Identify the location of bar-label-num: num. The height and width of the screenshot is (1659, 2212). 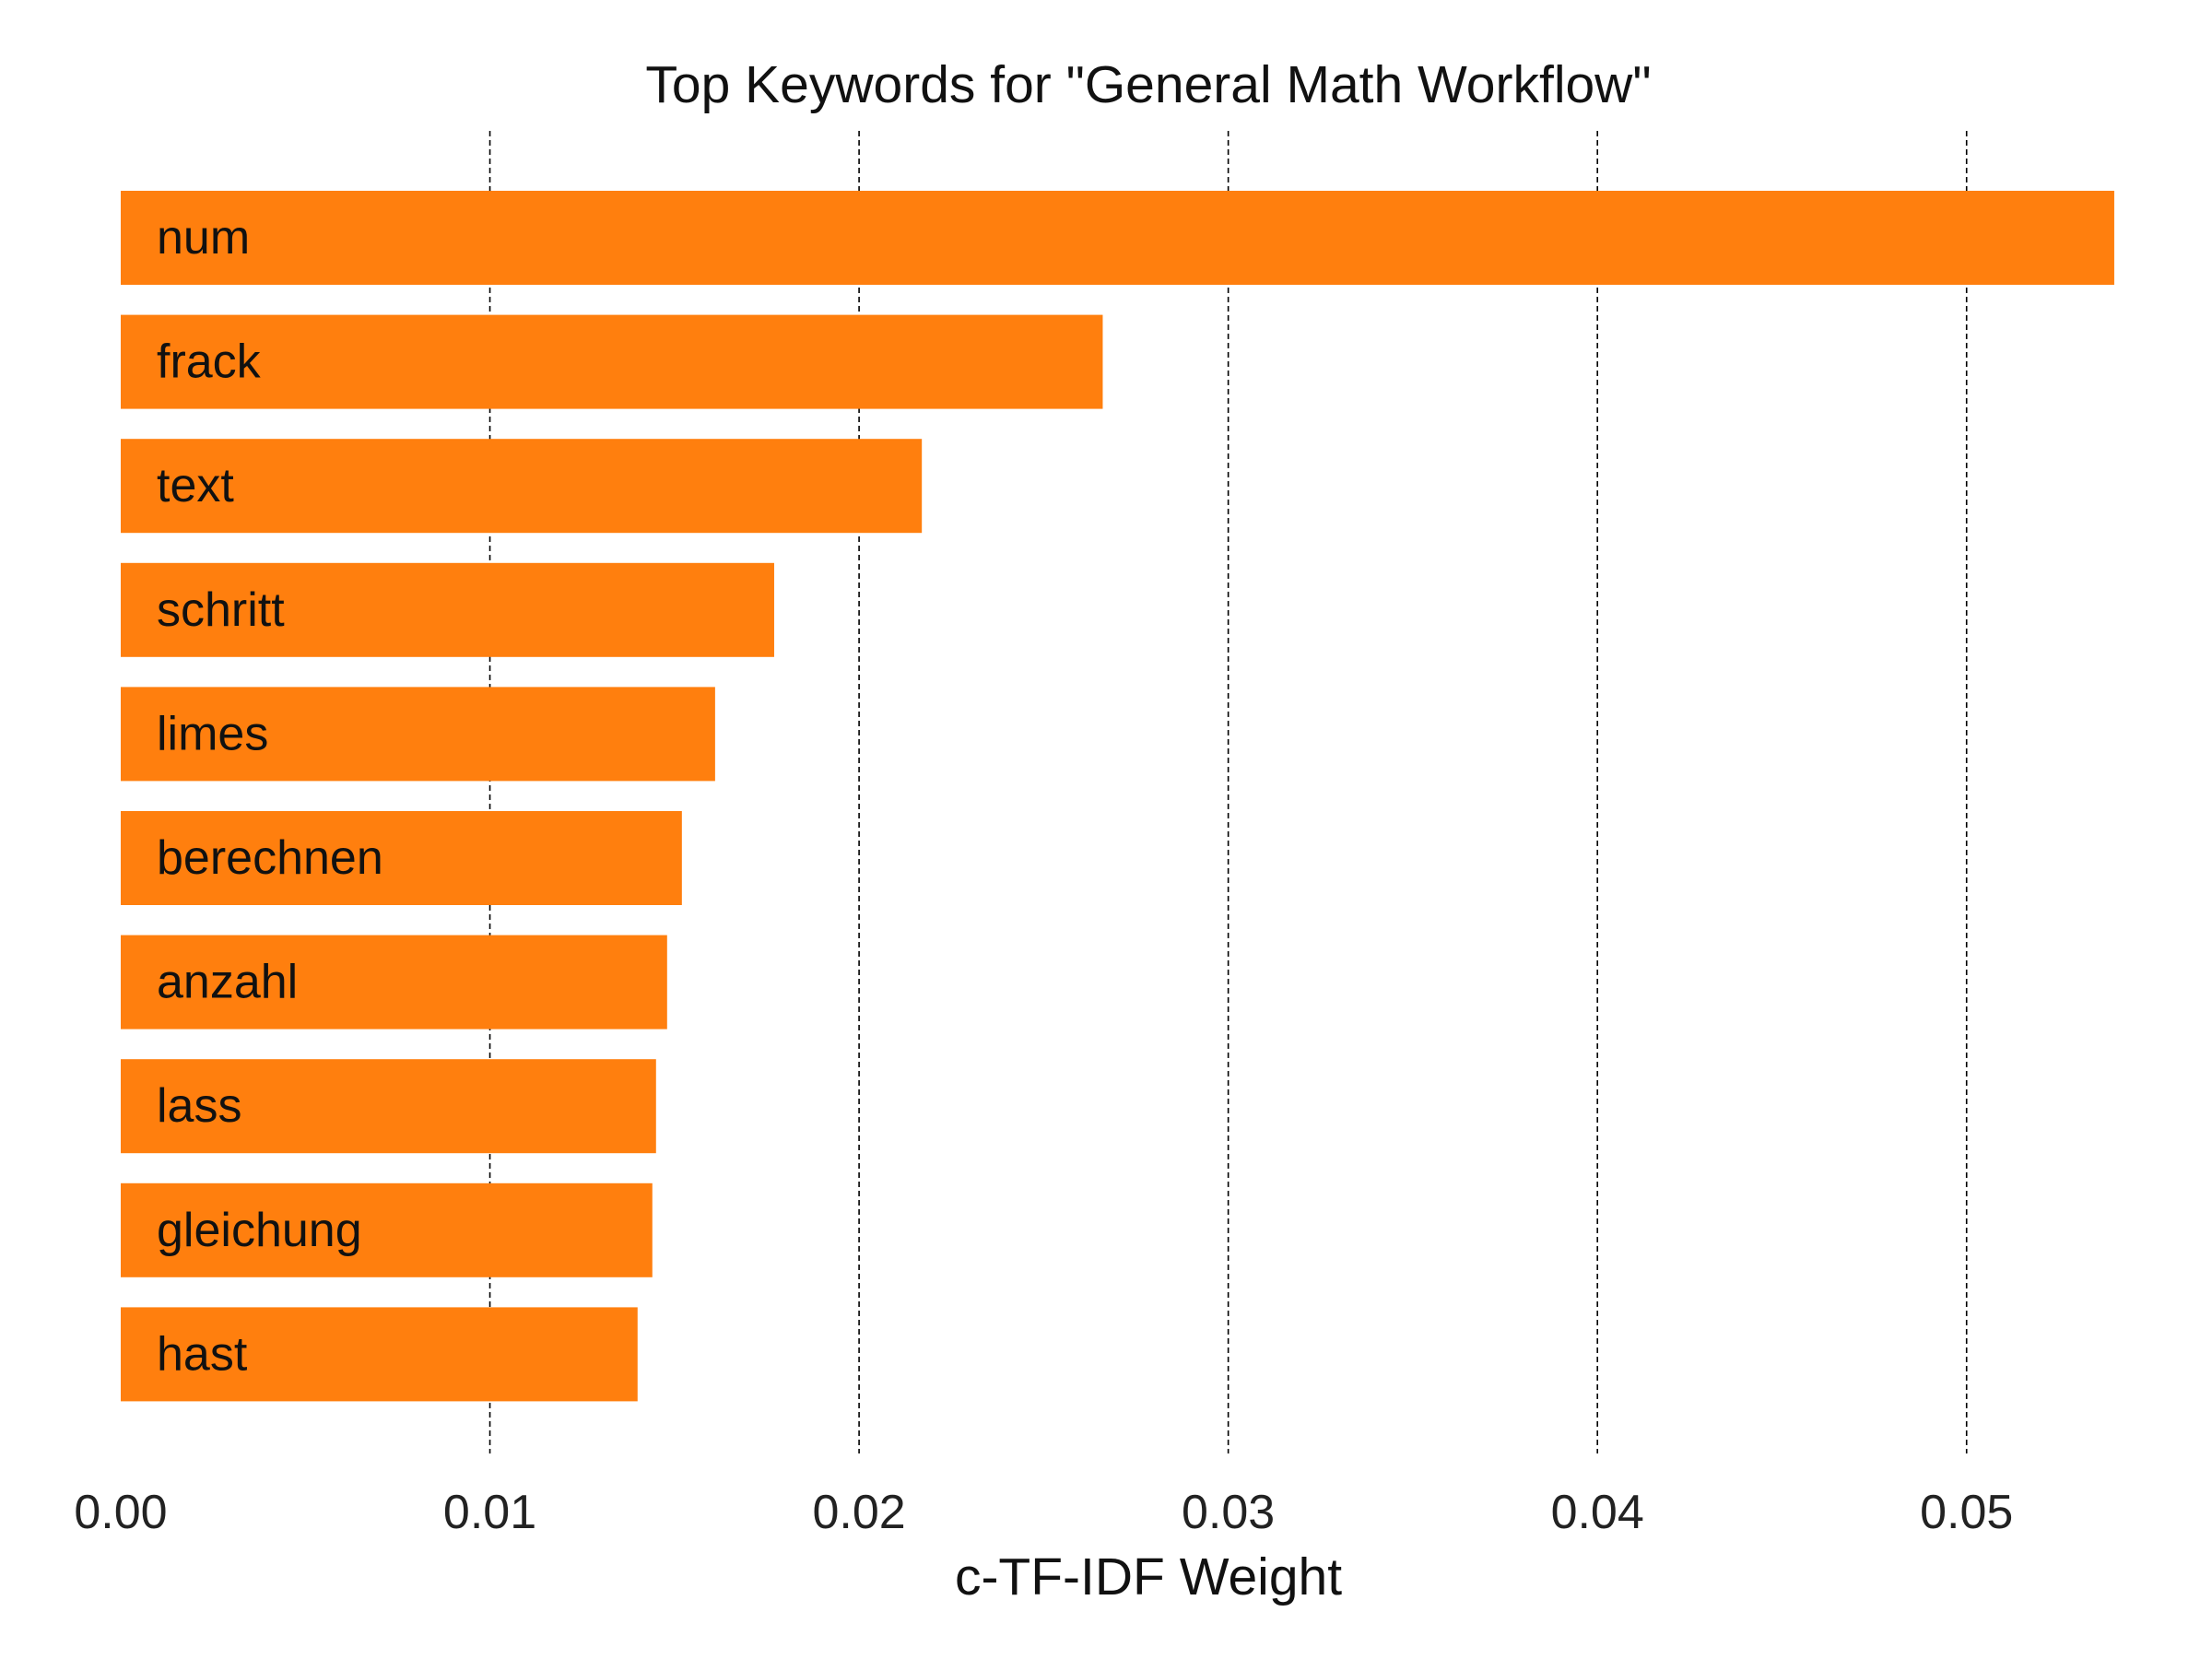
(203, 238).